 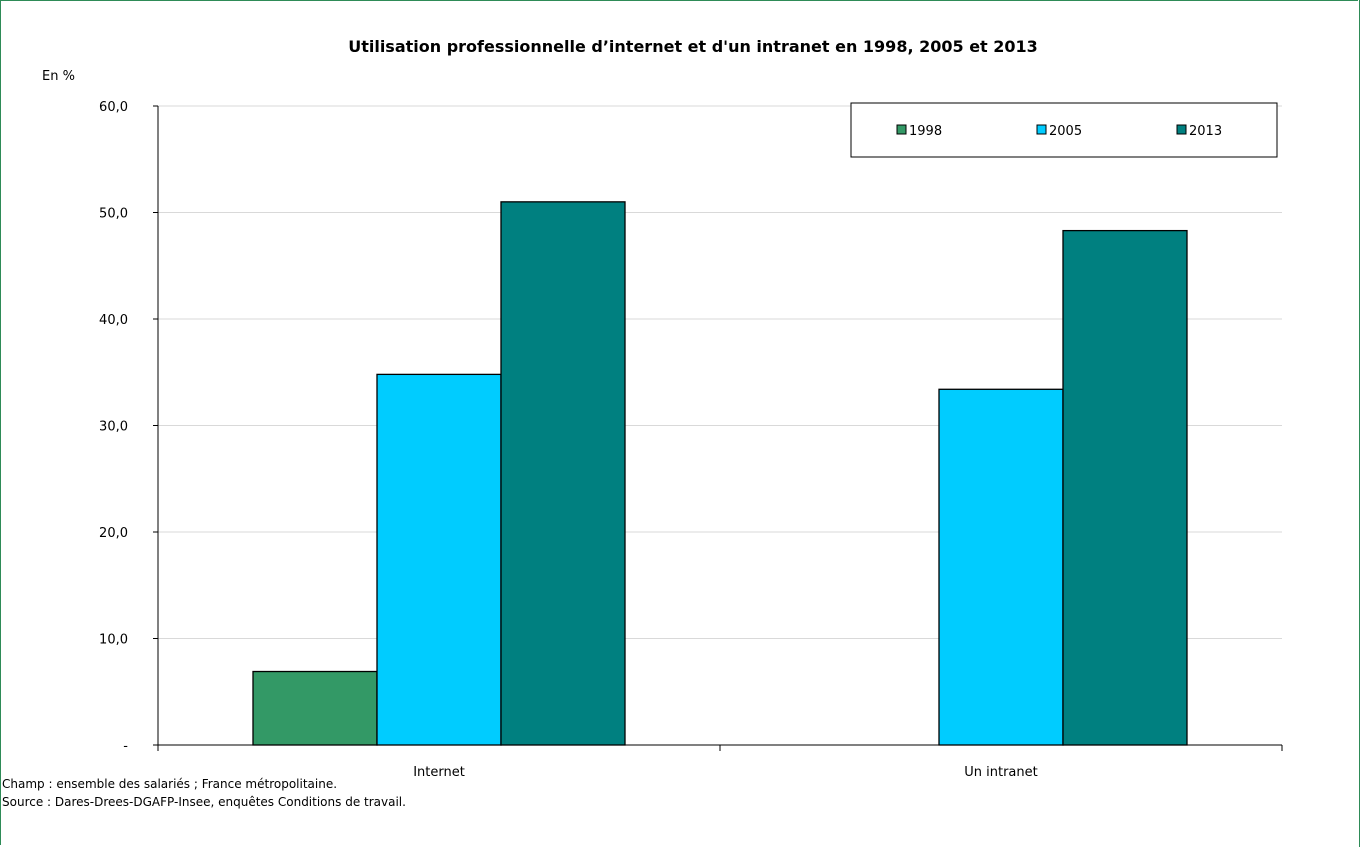 What do you see at coordinates (315, 708) in the screenshot?
I see `bar-1998-internet` at bounding box center [315, 708].